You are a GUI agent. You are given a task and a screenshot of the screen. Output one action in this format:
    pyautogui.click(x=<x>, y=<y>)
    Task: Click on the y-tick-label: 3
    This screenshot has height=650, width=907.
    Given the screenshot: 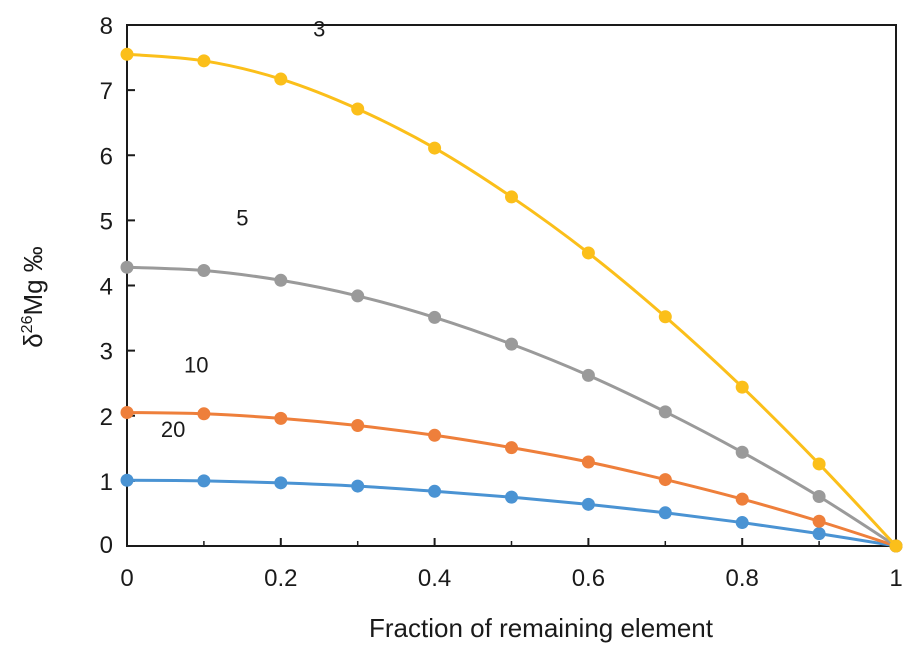 What is the action you would take?
    pyautogui.click(x=106, y=352)
    